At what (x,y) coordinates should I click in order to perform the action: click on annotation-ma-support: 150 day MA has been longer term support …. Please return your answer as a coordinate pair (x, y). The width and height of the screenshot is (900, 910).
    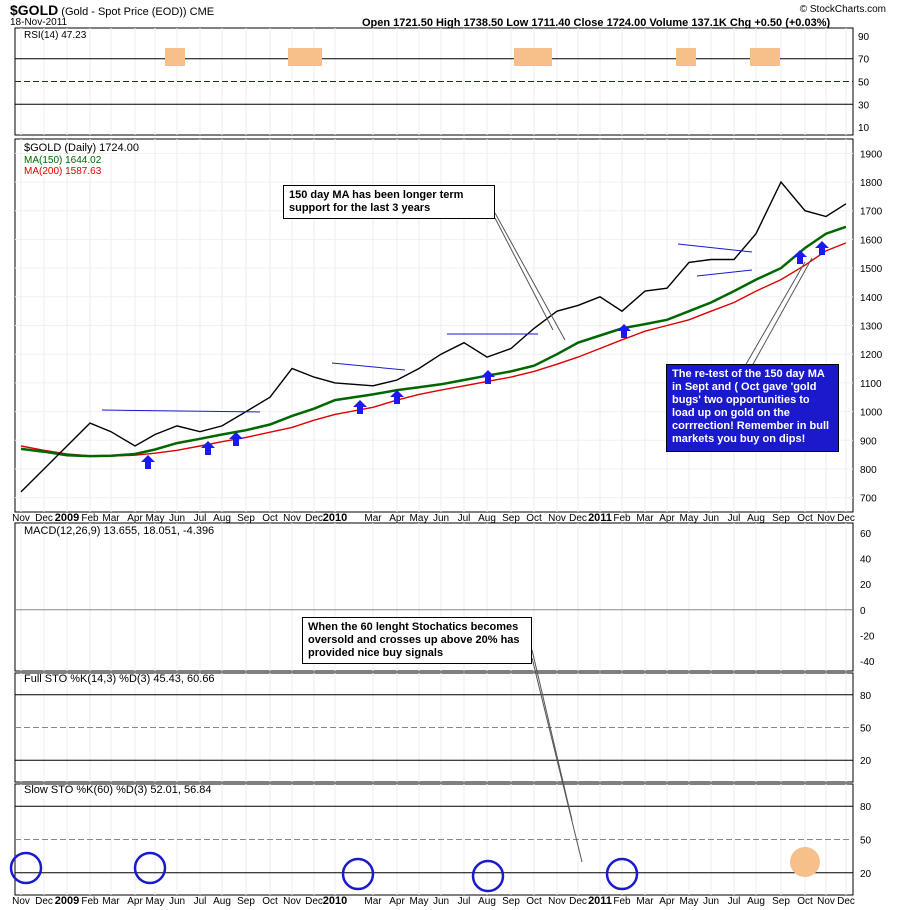
    Looking at the image, I should click on (389, 202).